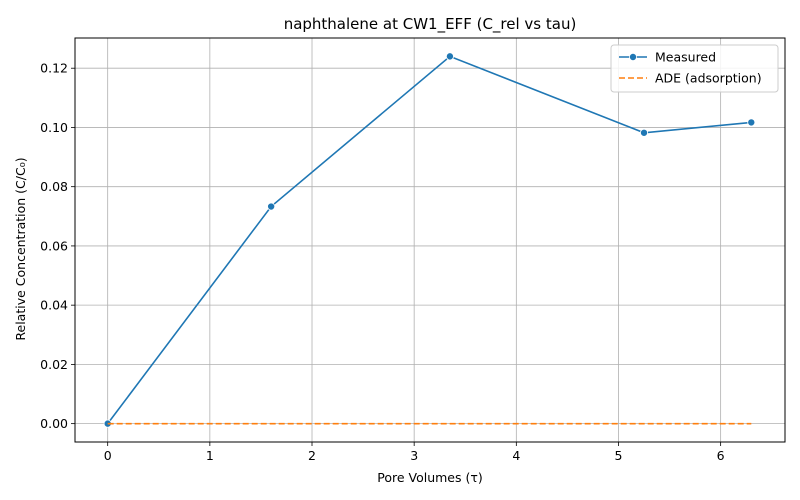 This screenshot has width=800, height=500. I want to click on x-tick-label: 5, so click(619, 455).